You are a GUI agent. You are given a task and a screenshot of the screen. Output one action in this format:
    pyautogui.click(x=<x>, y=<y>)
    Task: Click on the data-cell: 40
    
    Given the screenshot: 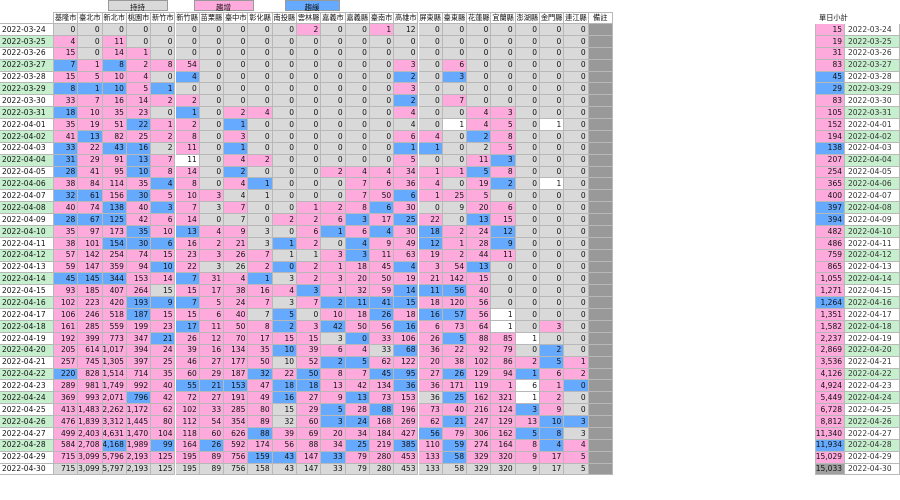 What is the action you would take?
    pyautogui.click(x=455, y=410)
    